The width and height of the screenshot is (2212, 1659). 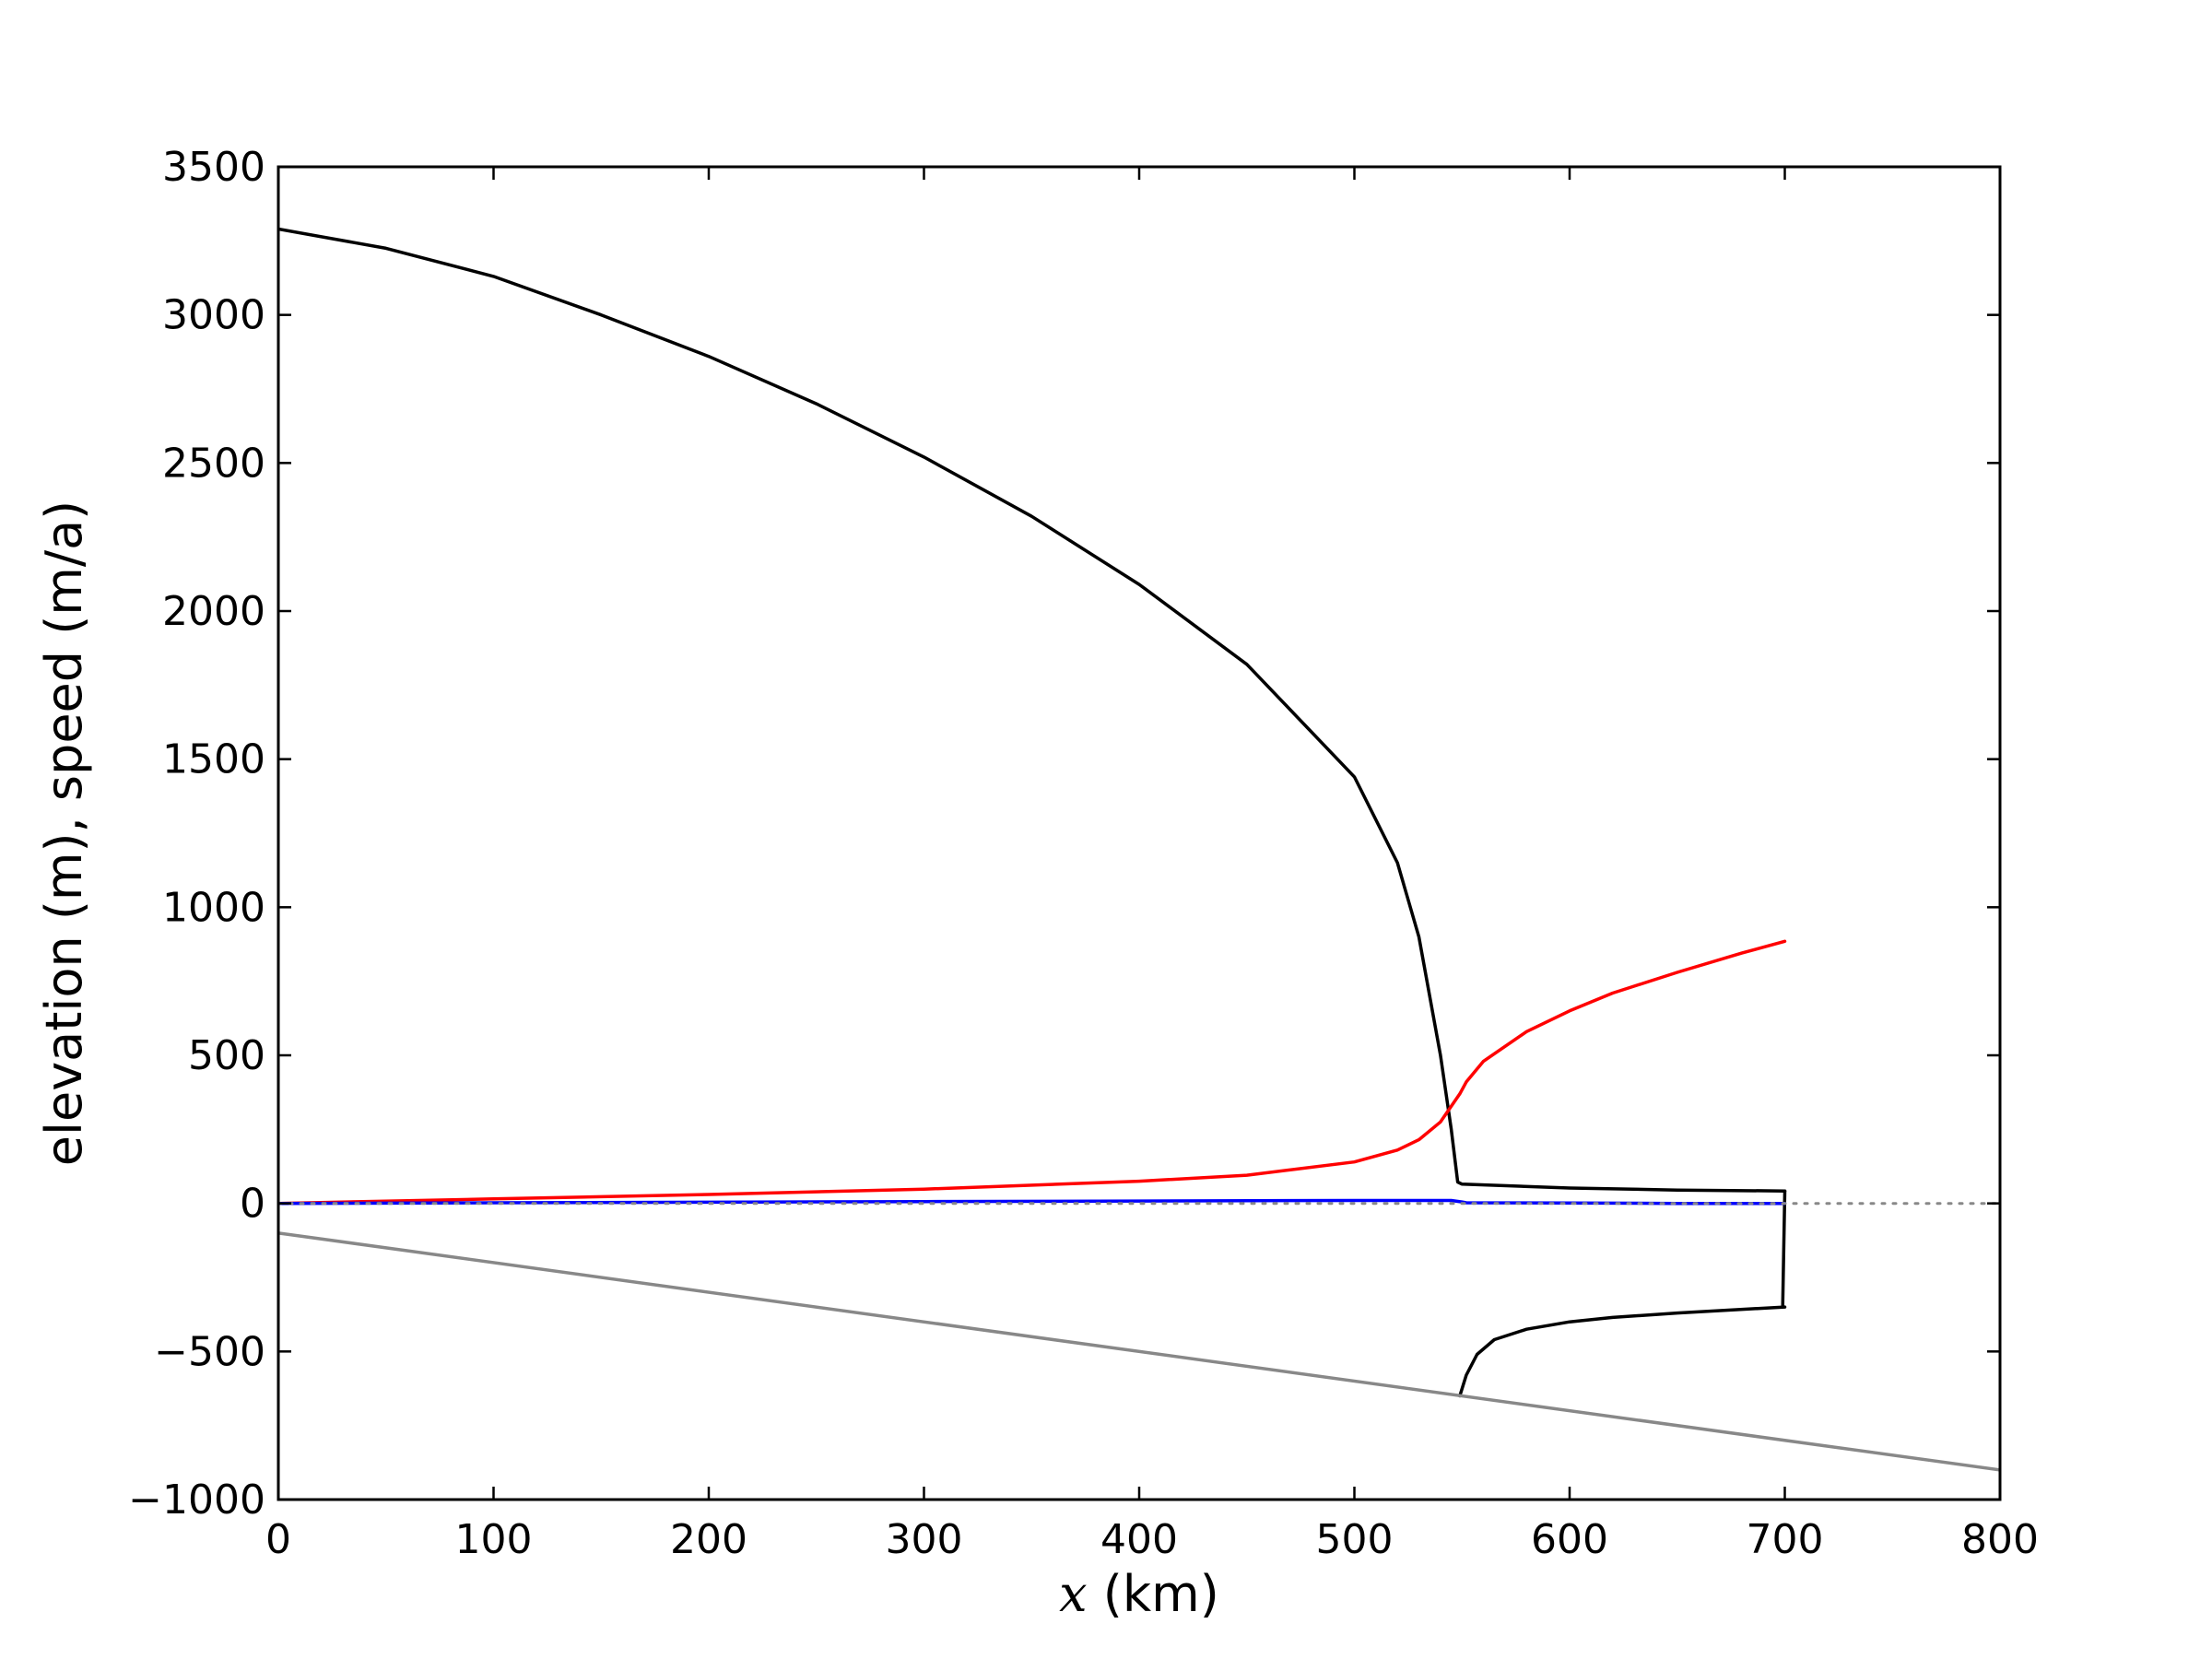 I want to click on y-tick-label: 2000, so click(x=213, y=611).